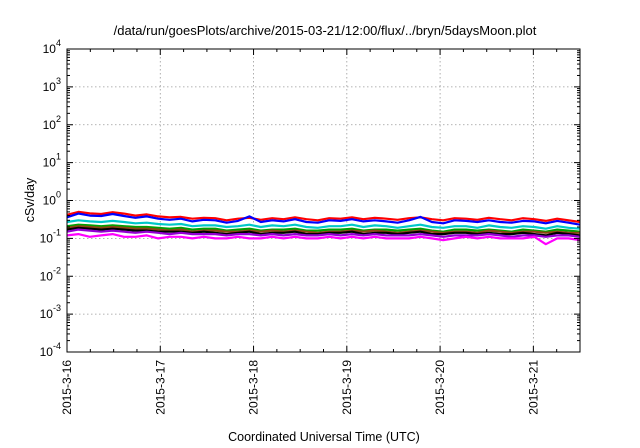  What do you see at coordinates (254, 387) in the screenshot?
I see `x-tick-label: 2015-3-18` at bounding box center [254, 387].